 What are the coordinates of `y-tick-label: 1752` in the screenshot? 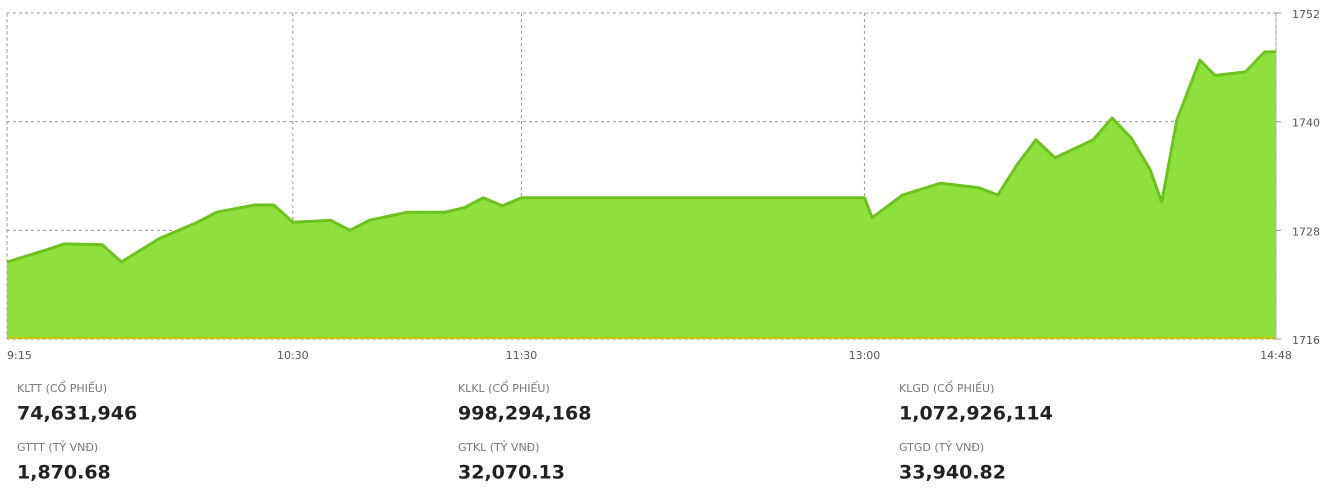 It's located at (1306, 14).